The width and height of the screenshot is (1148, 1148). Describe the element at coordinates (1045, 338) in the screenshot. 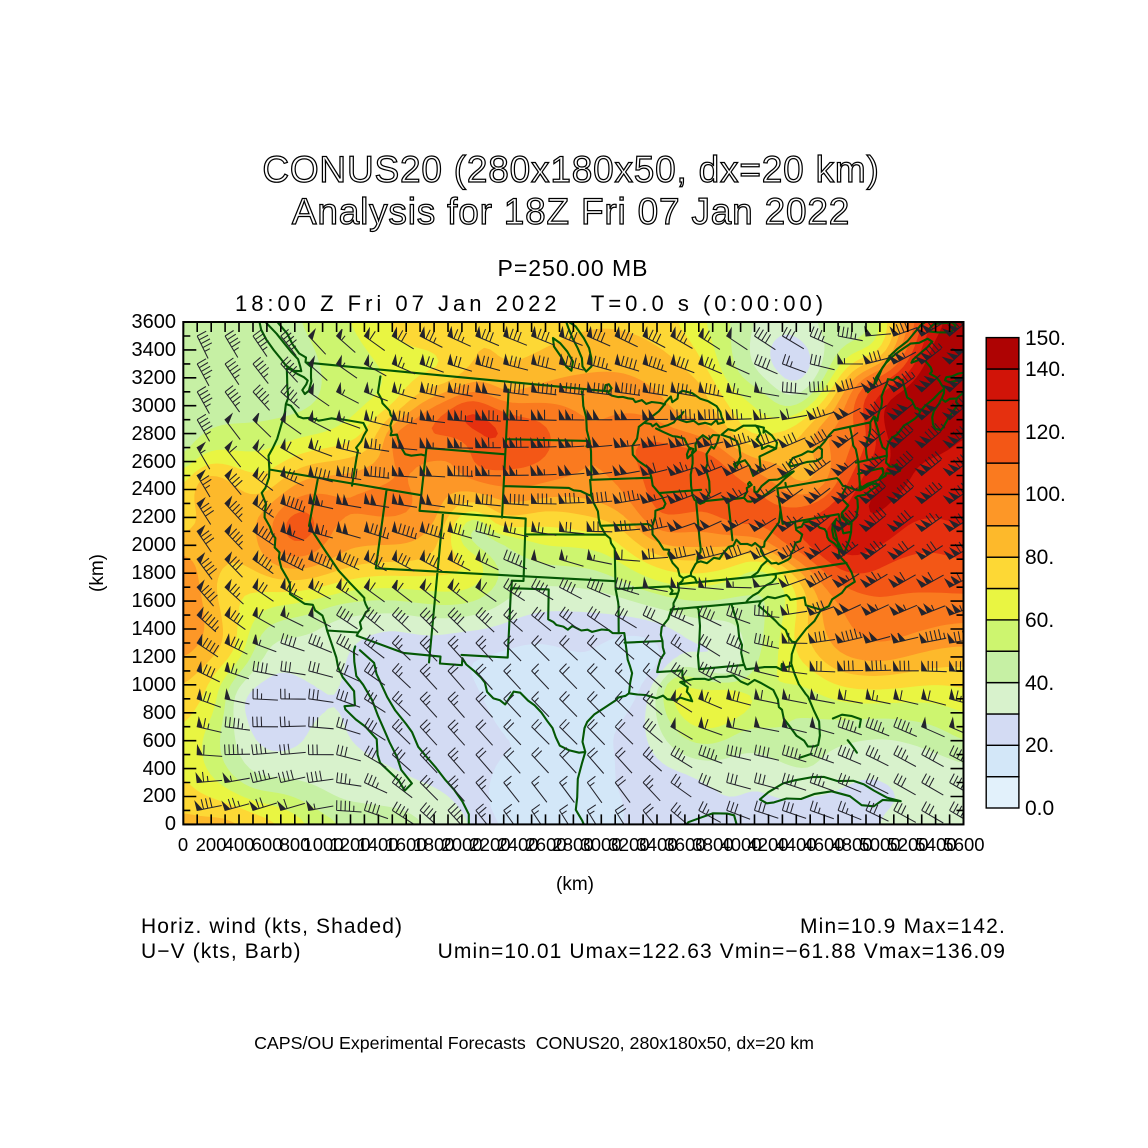

I see `svg-text: 150.` at that location.